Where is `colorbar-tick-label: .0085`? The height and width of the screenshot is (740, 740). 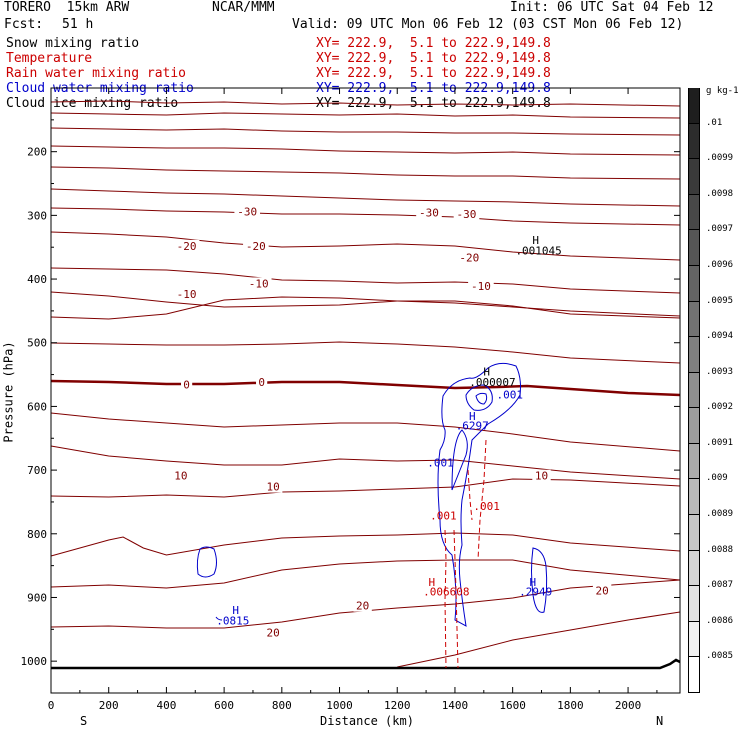
colorbar-tick-label: .0085 is located at coordinates (720, 656).